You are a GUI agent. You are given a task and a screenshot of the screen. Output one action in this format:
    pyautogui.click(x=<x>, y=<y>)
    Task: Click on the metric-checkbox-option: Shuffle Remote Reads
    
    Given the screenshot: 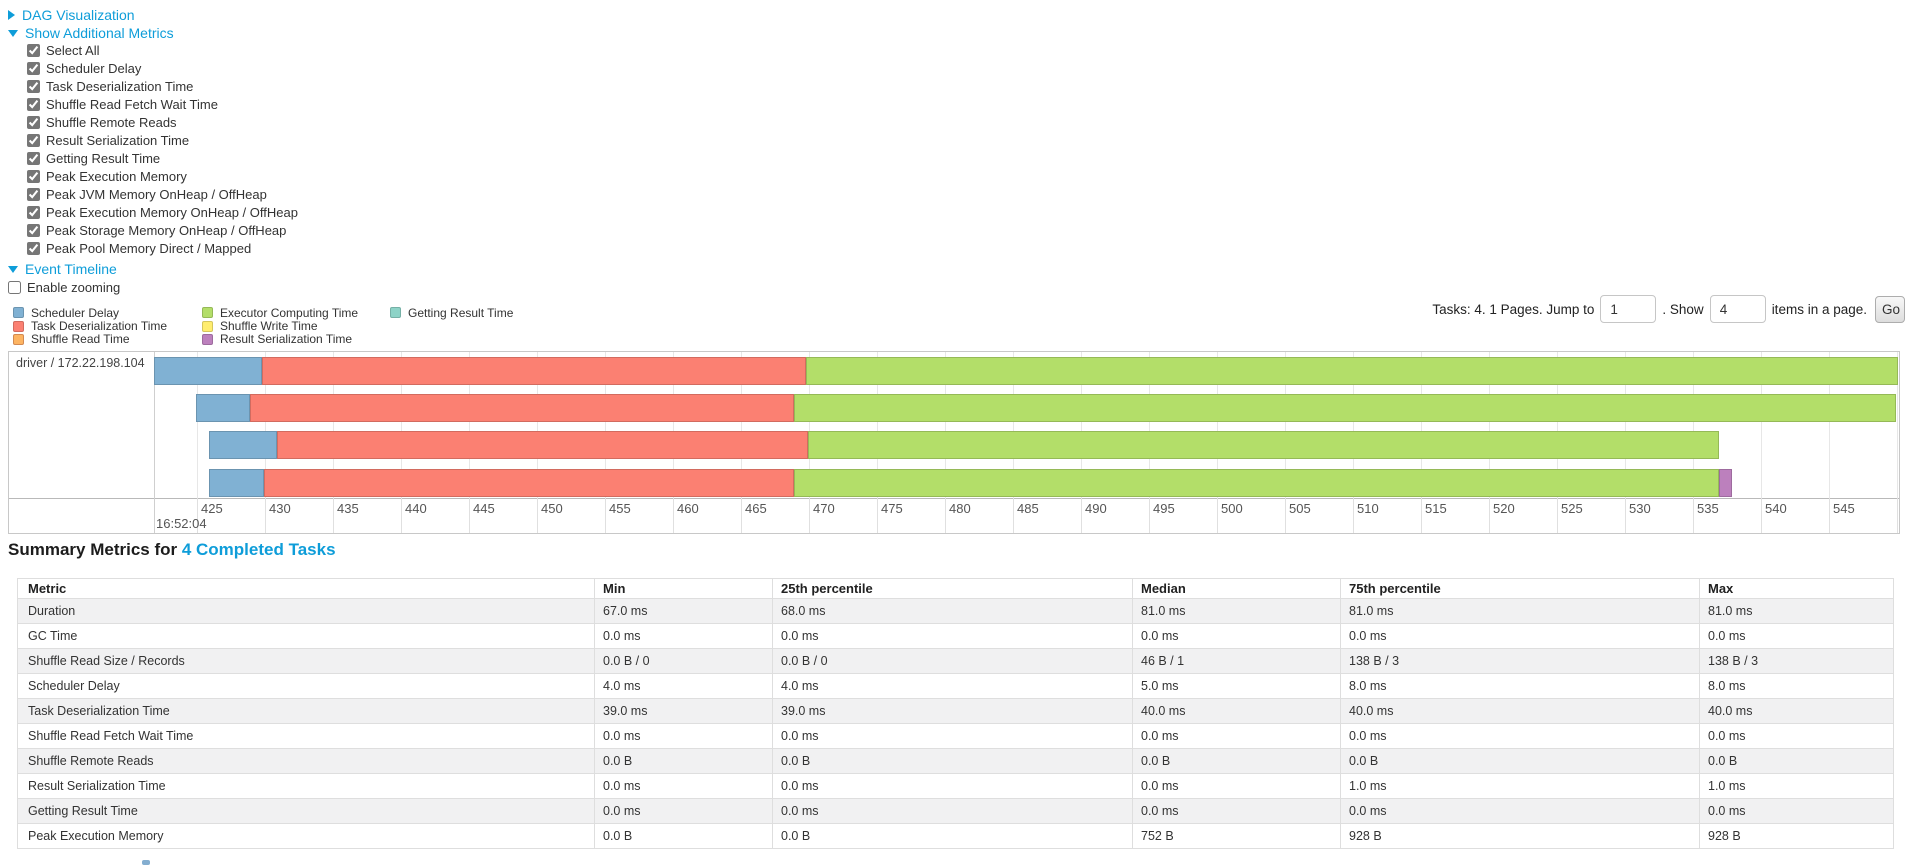 What is the action you would take?
    pyautogui.click(x=162, y=122)
    